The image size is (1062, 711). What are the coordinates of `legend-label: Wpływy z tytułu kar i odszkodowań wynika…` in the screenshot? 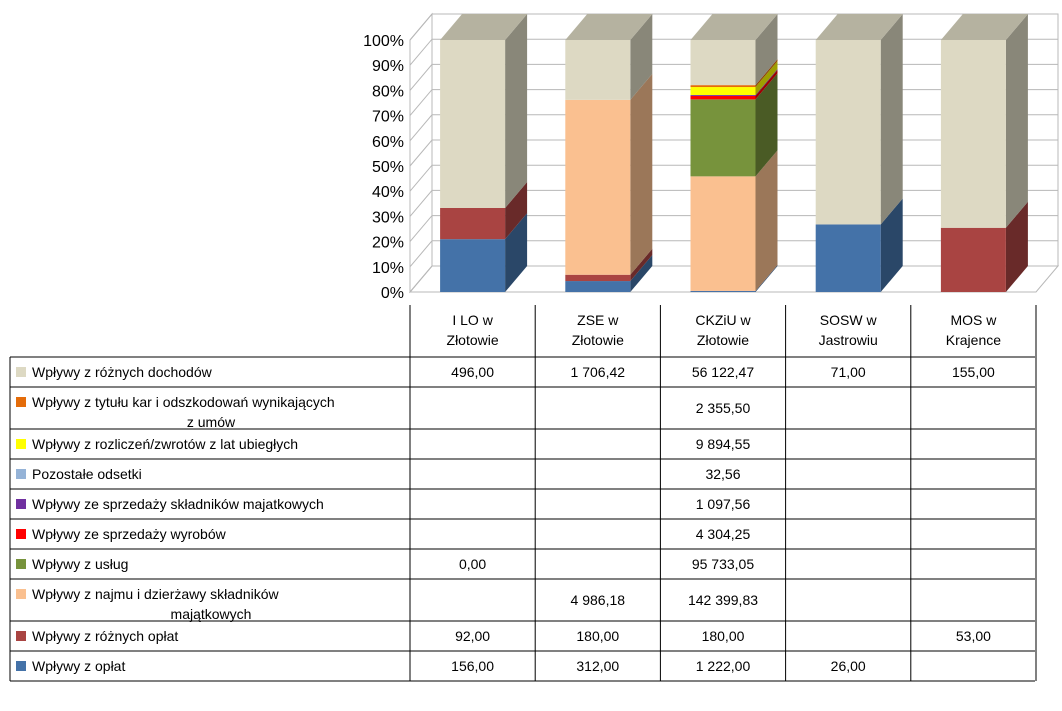 It's located at (183, 402).